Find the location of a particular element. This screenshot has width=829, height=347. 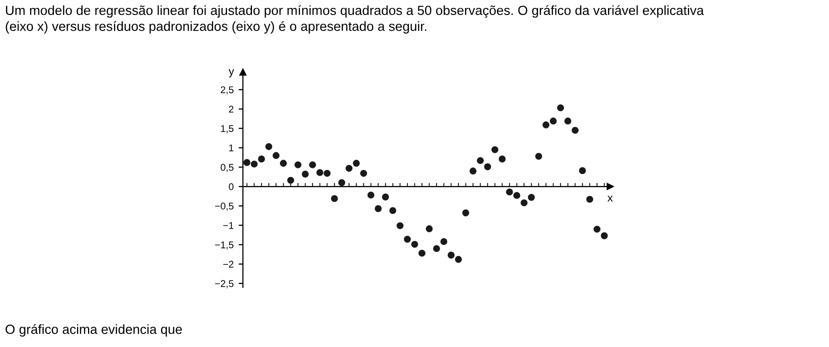

y-tick-label: −0,5 is located at coordinates (224, 206).